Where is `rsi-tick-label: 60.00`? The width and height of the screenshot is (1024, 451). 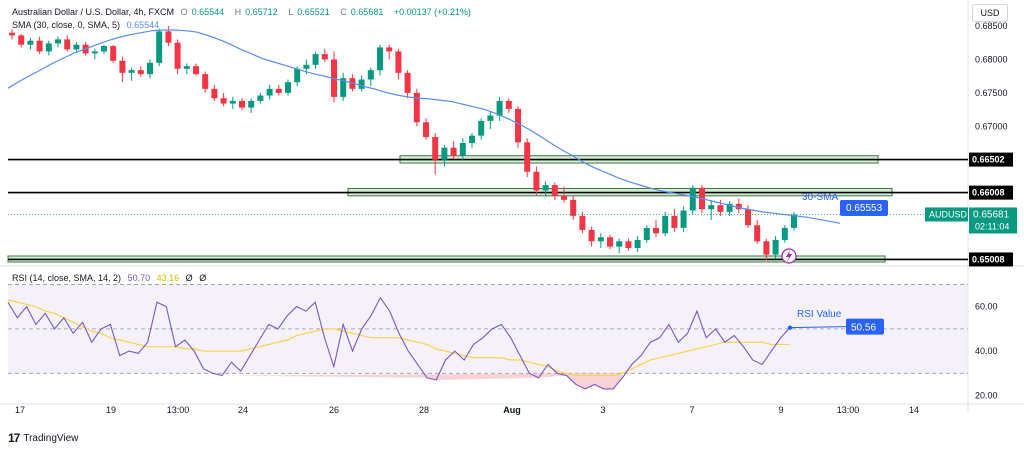
rsi-tick-label: 60.00 is located at coordinates (986, 307).